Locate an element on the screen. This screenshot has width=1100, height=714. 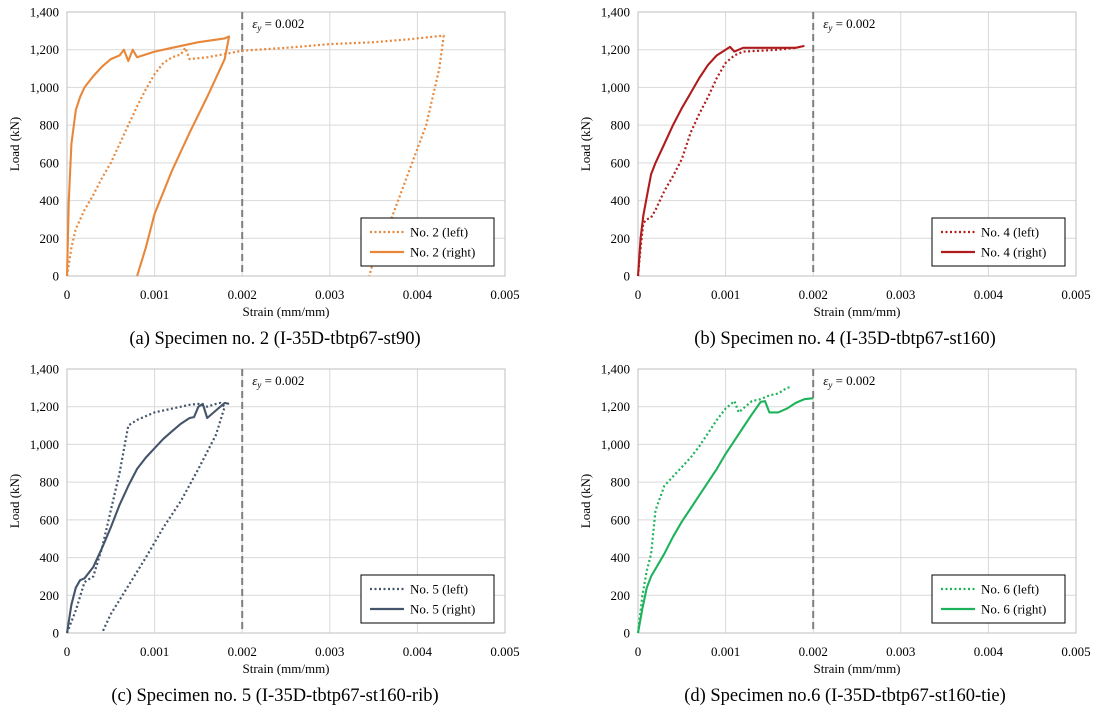
series-line-b-left is located at coordinates (716, 161).